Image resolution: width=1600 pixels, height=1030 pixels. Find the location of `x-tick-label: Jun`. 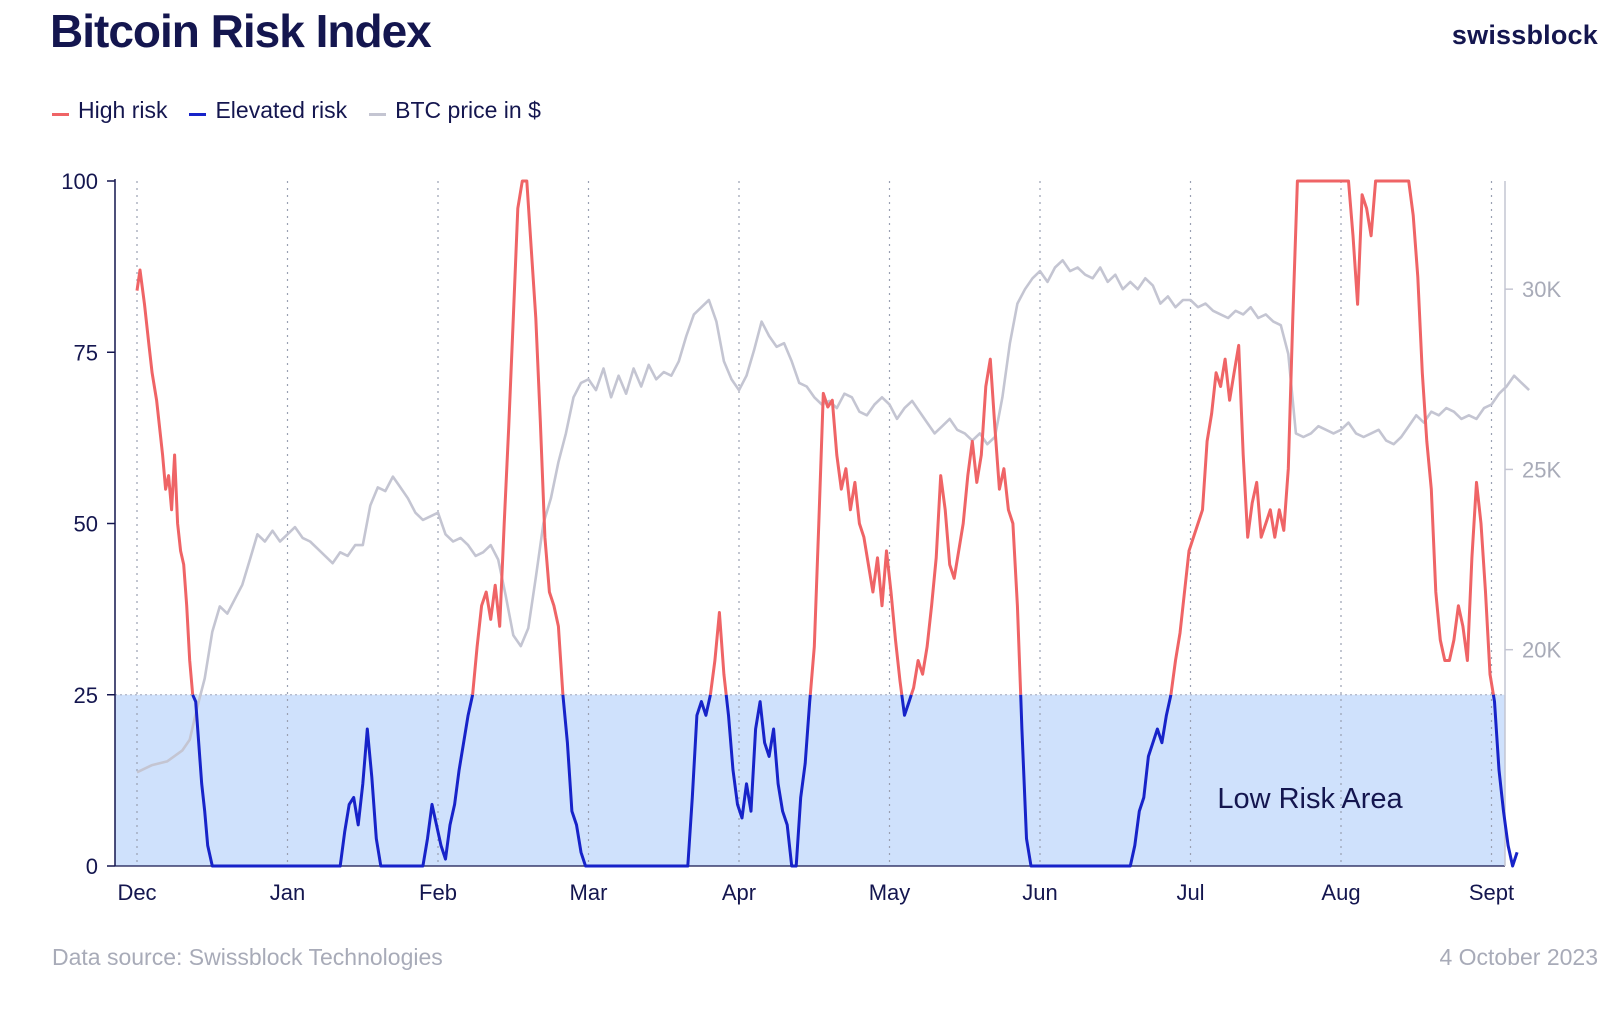

x-tick-label: Jun is located at coordinates (1039, 892).